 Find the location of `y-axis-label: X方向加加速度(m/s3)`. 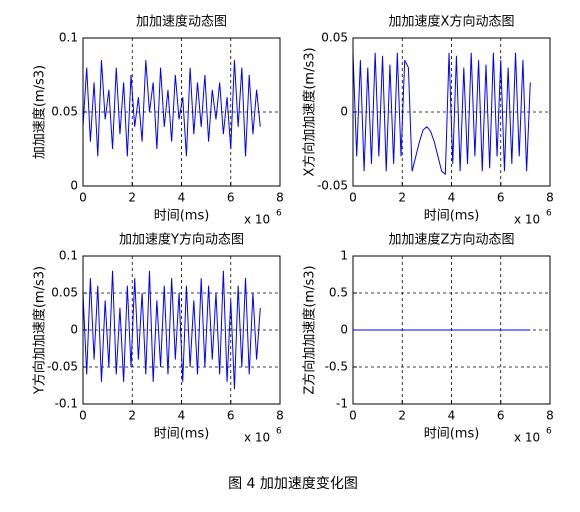

y-axis-label: X方向加加速度(m/s3) is located at coordinates (310, 111).